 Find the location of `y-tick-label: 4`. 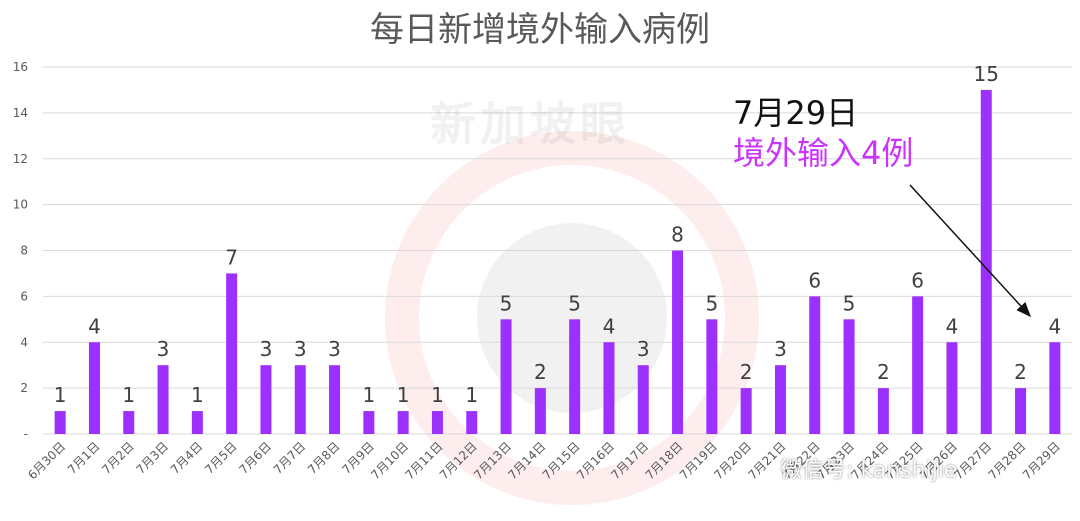

y-tick-label: 4 is located at coordinates (24, 342).